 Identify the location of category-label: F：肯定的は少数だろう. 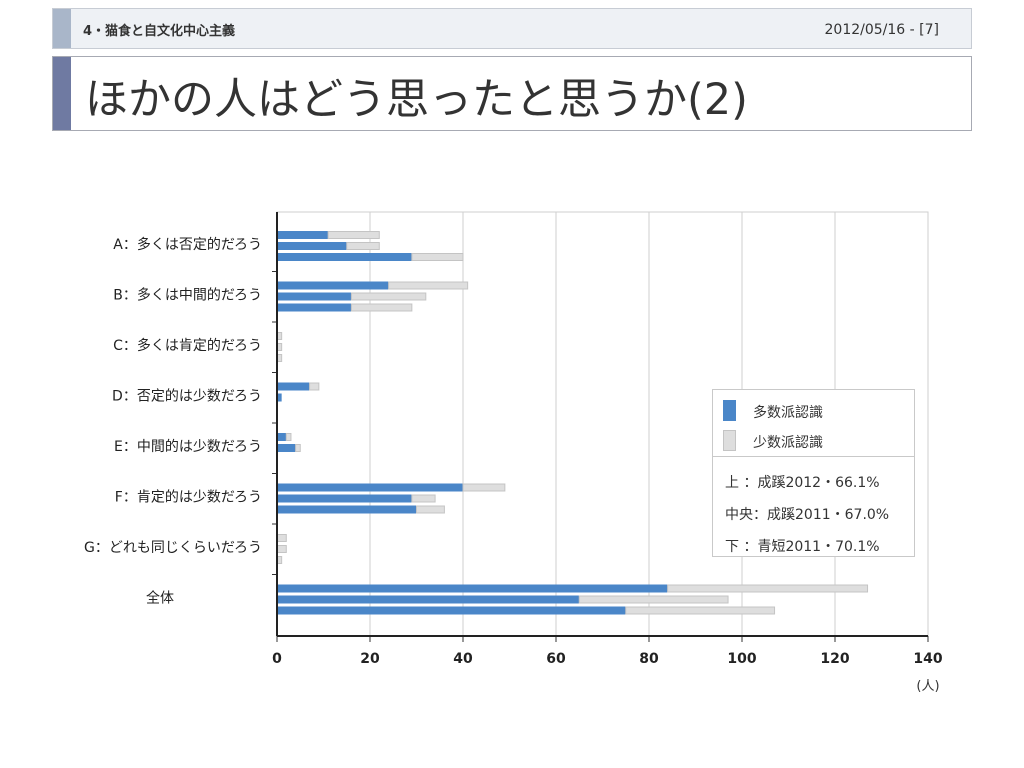
(188, 498).